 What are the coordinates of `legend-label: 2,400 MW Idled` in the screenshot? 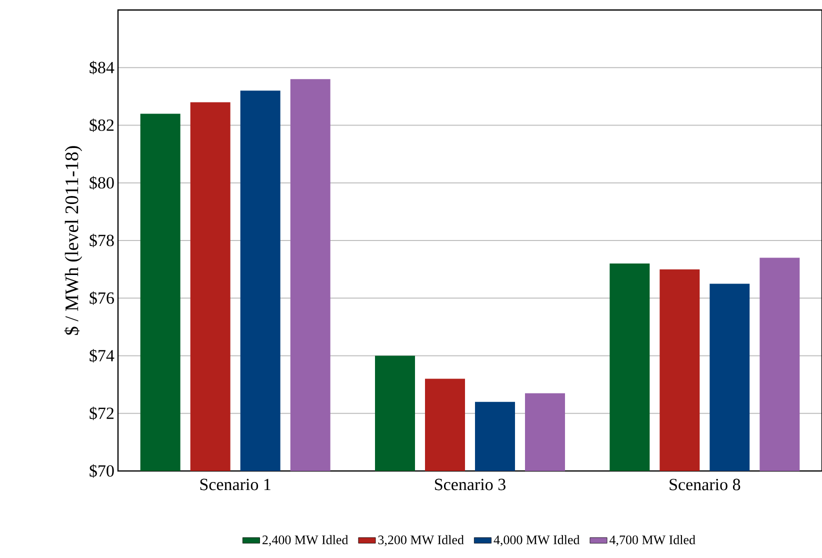 It's located at (305, 540).